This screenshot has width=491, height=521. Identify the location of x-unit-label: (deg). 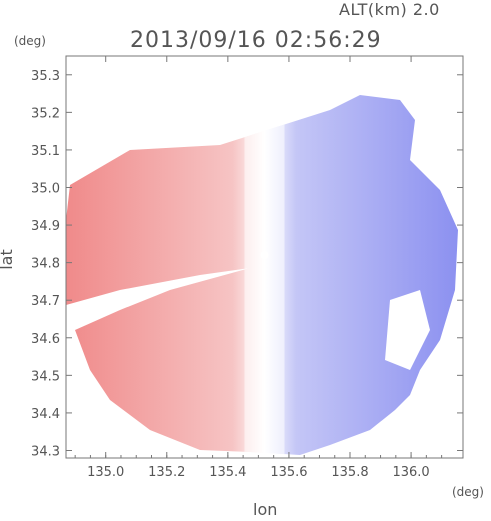
(468, 492).